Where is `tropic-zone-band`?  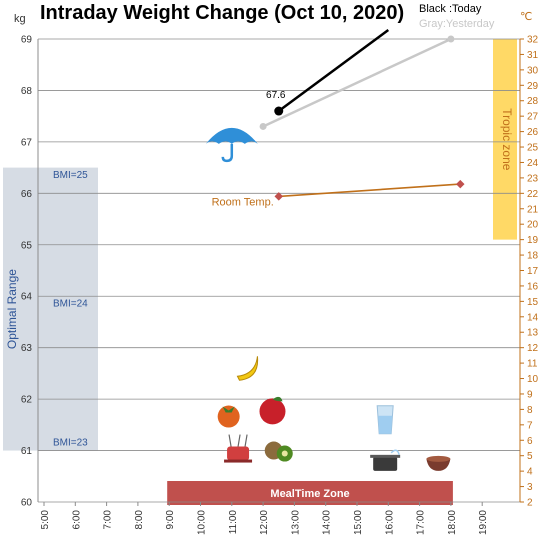 tropic-zone-band is located at coordinates (505, 139).